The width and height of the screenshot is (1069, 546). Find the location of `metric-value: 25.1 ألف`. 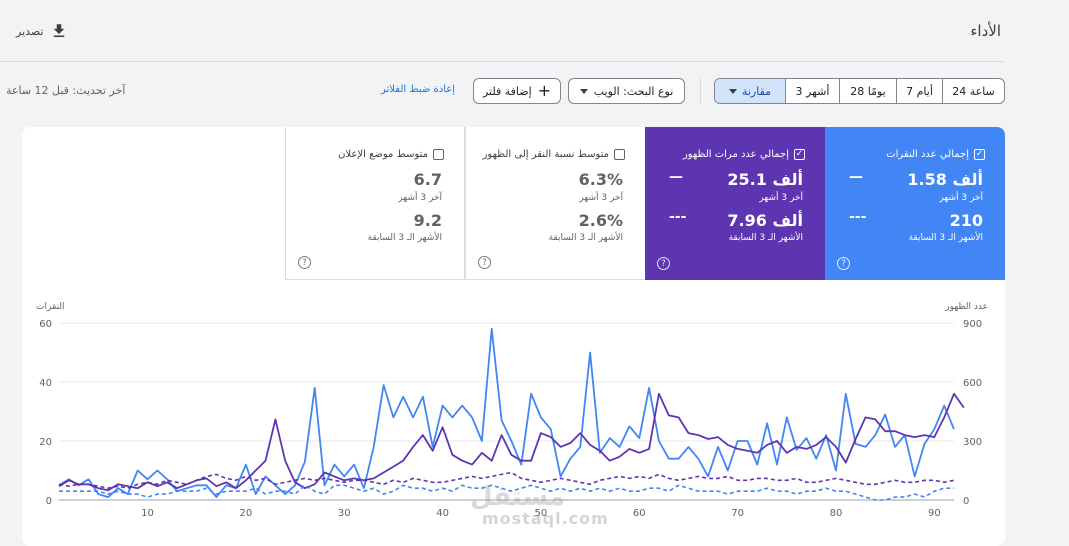

metric-value: 25.1 ألف is located at coordinates (765, 179).